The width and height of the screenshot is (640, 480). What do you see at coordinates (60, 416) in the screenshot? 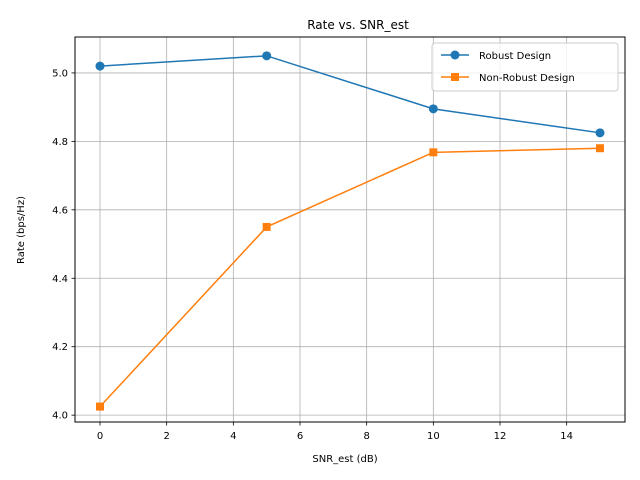
I see `y-tick-label: 4.0` at bounding box center [60, 416].